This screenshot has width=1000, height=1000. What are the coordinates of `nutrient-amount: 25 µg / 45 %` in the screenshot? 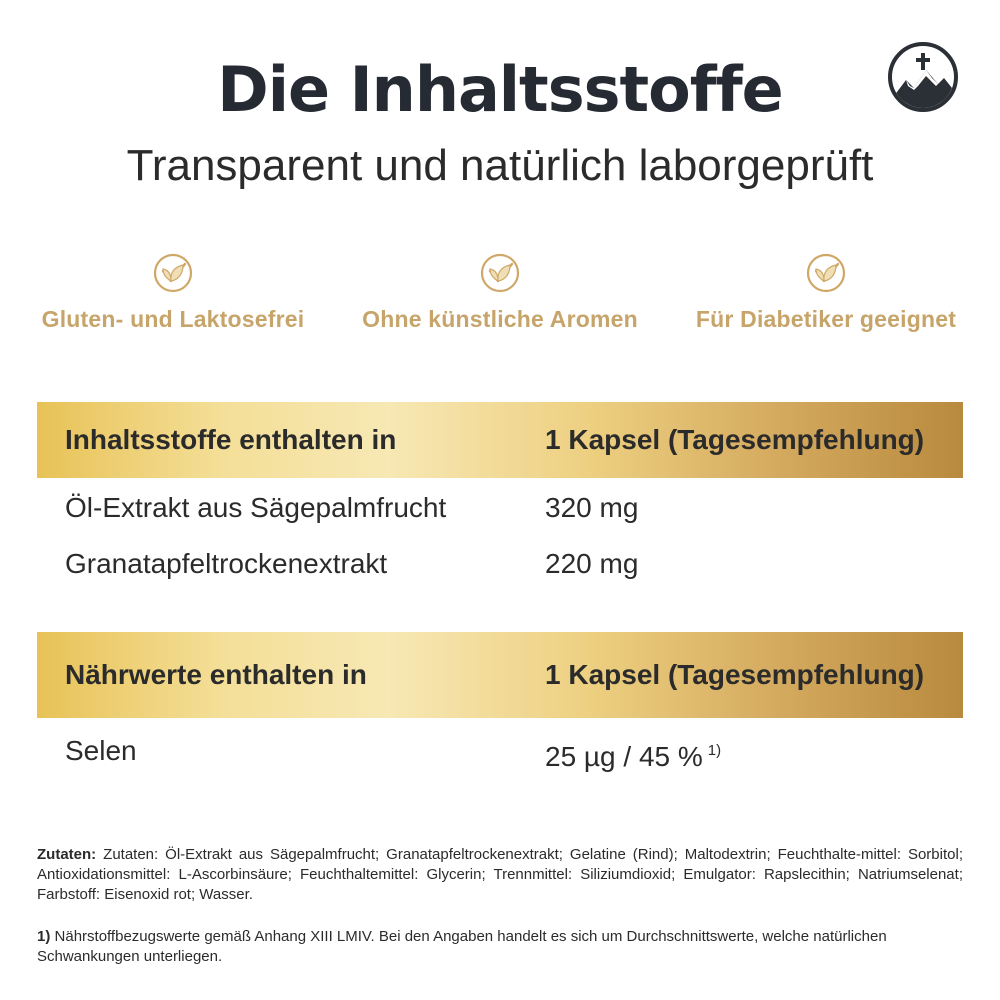 It's located at (624, 756).